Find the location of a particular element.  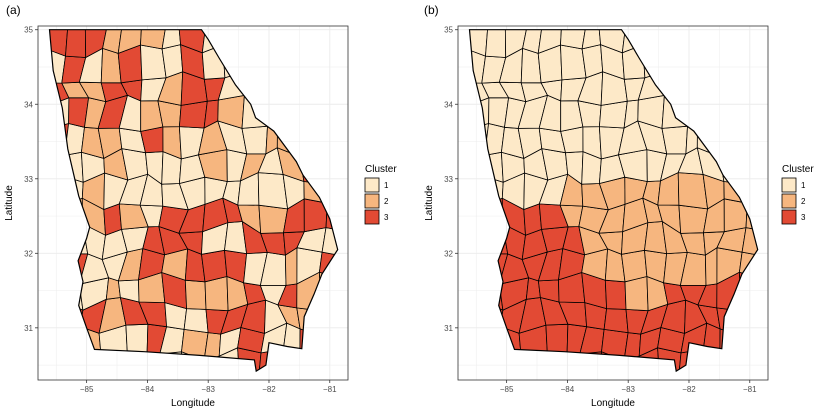

legend-title-b: Cluster is located at coordinates (798, 169).